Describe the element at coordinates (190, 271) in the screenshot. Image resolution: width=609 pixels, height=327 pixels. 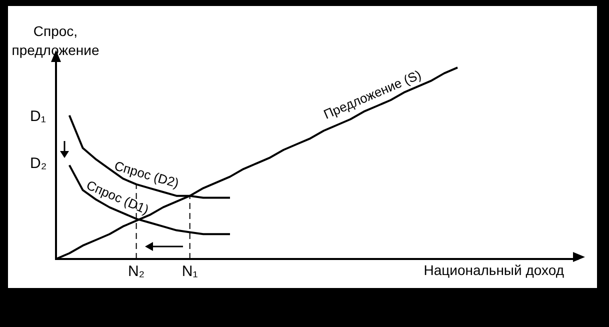
I see `x-tick-label: N₁` at that location.